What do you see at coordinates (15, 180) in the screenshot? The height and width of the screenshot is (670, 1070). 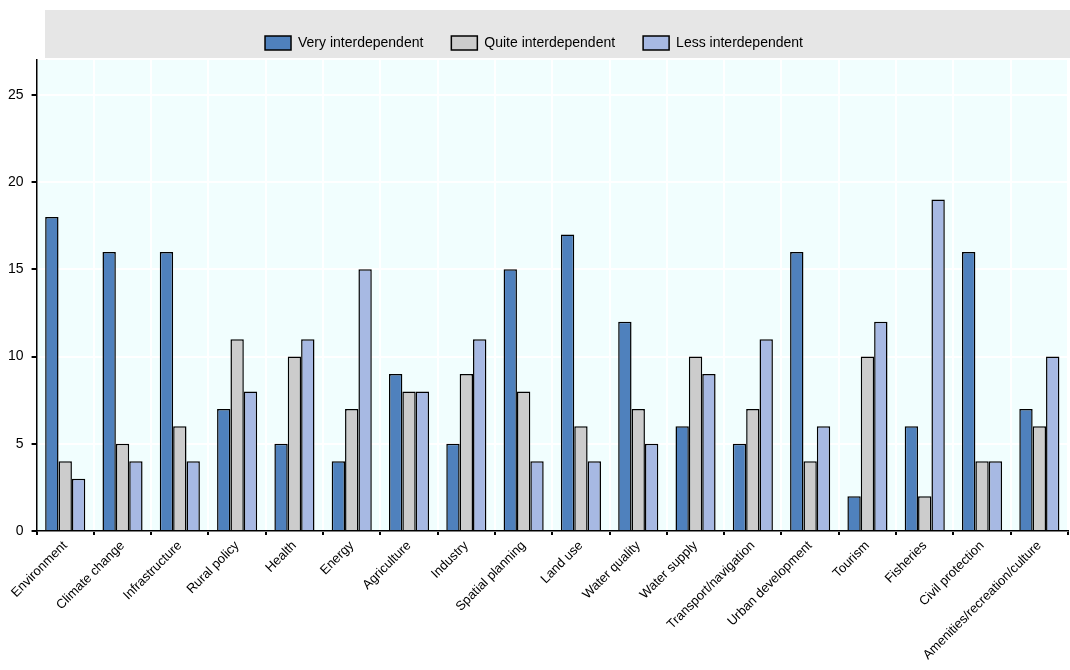 I see `y-tick-label: 20` at bounding box center [15, 180].